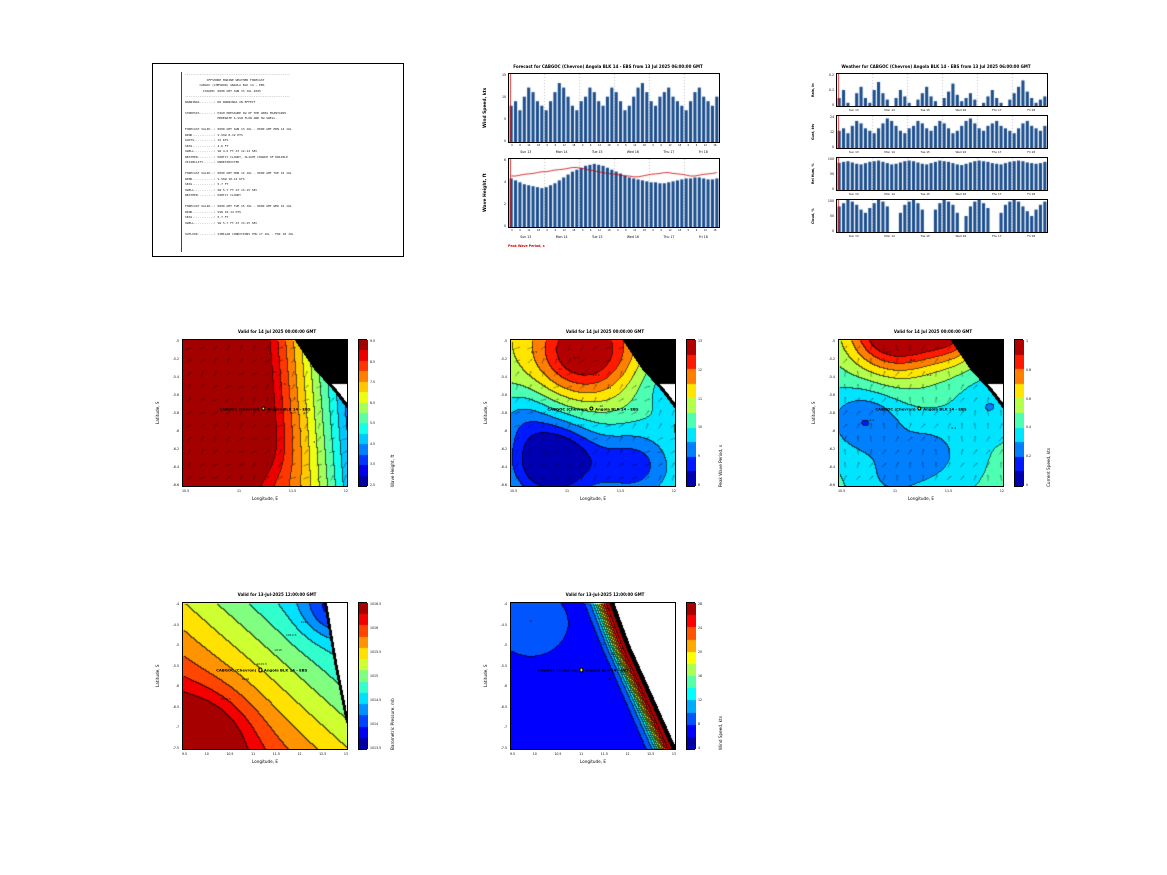  I want to click on colorbar-label: Barometric Pressure, mb, so click(392, 724).